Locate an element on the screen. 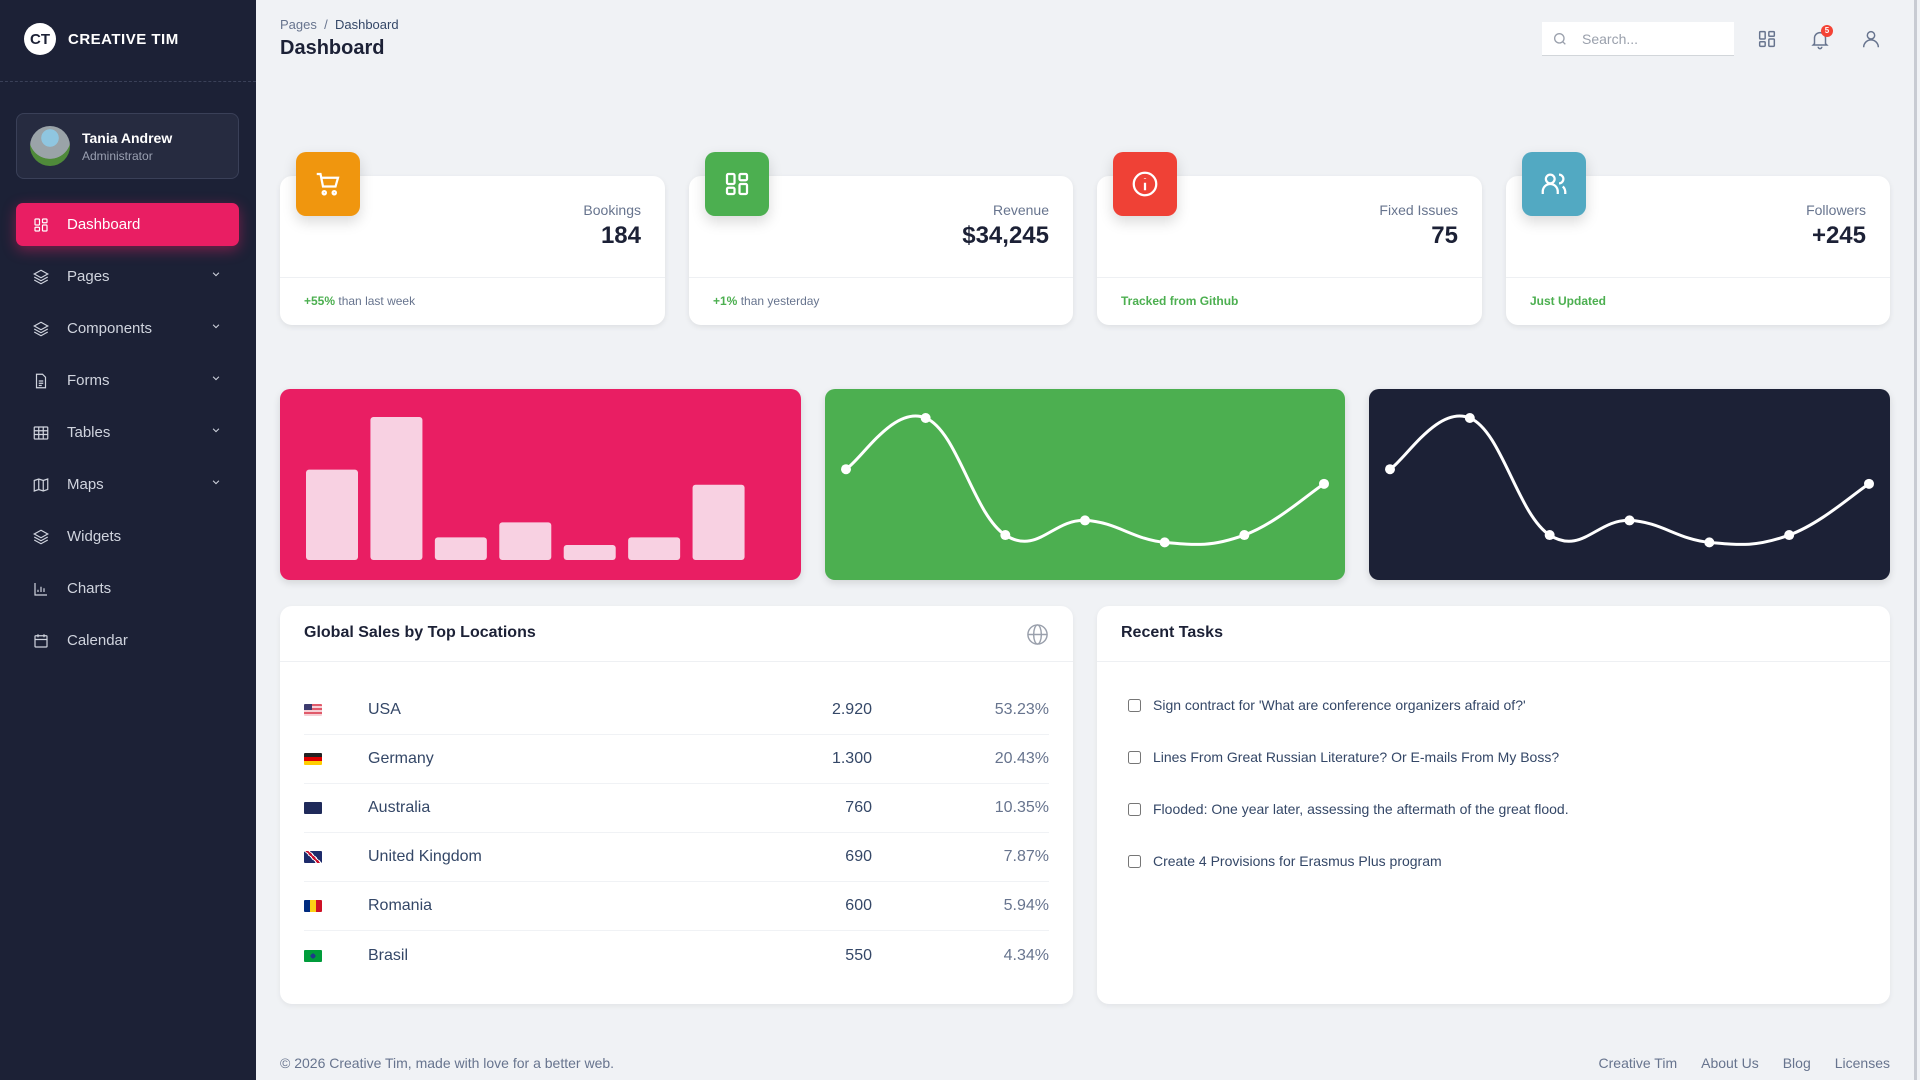 This screenshot has height=1080, width=1920. cart-icon is located at coordinates (328, 184).